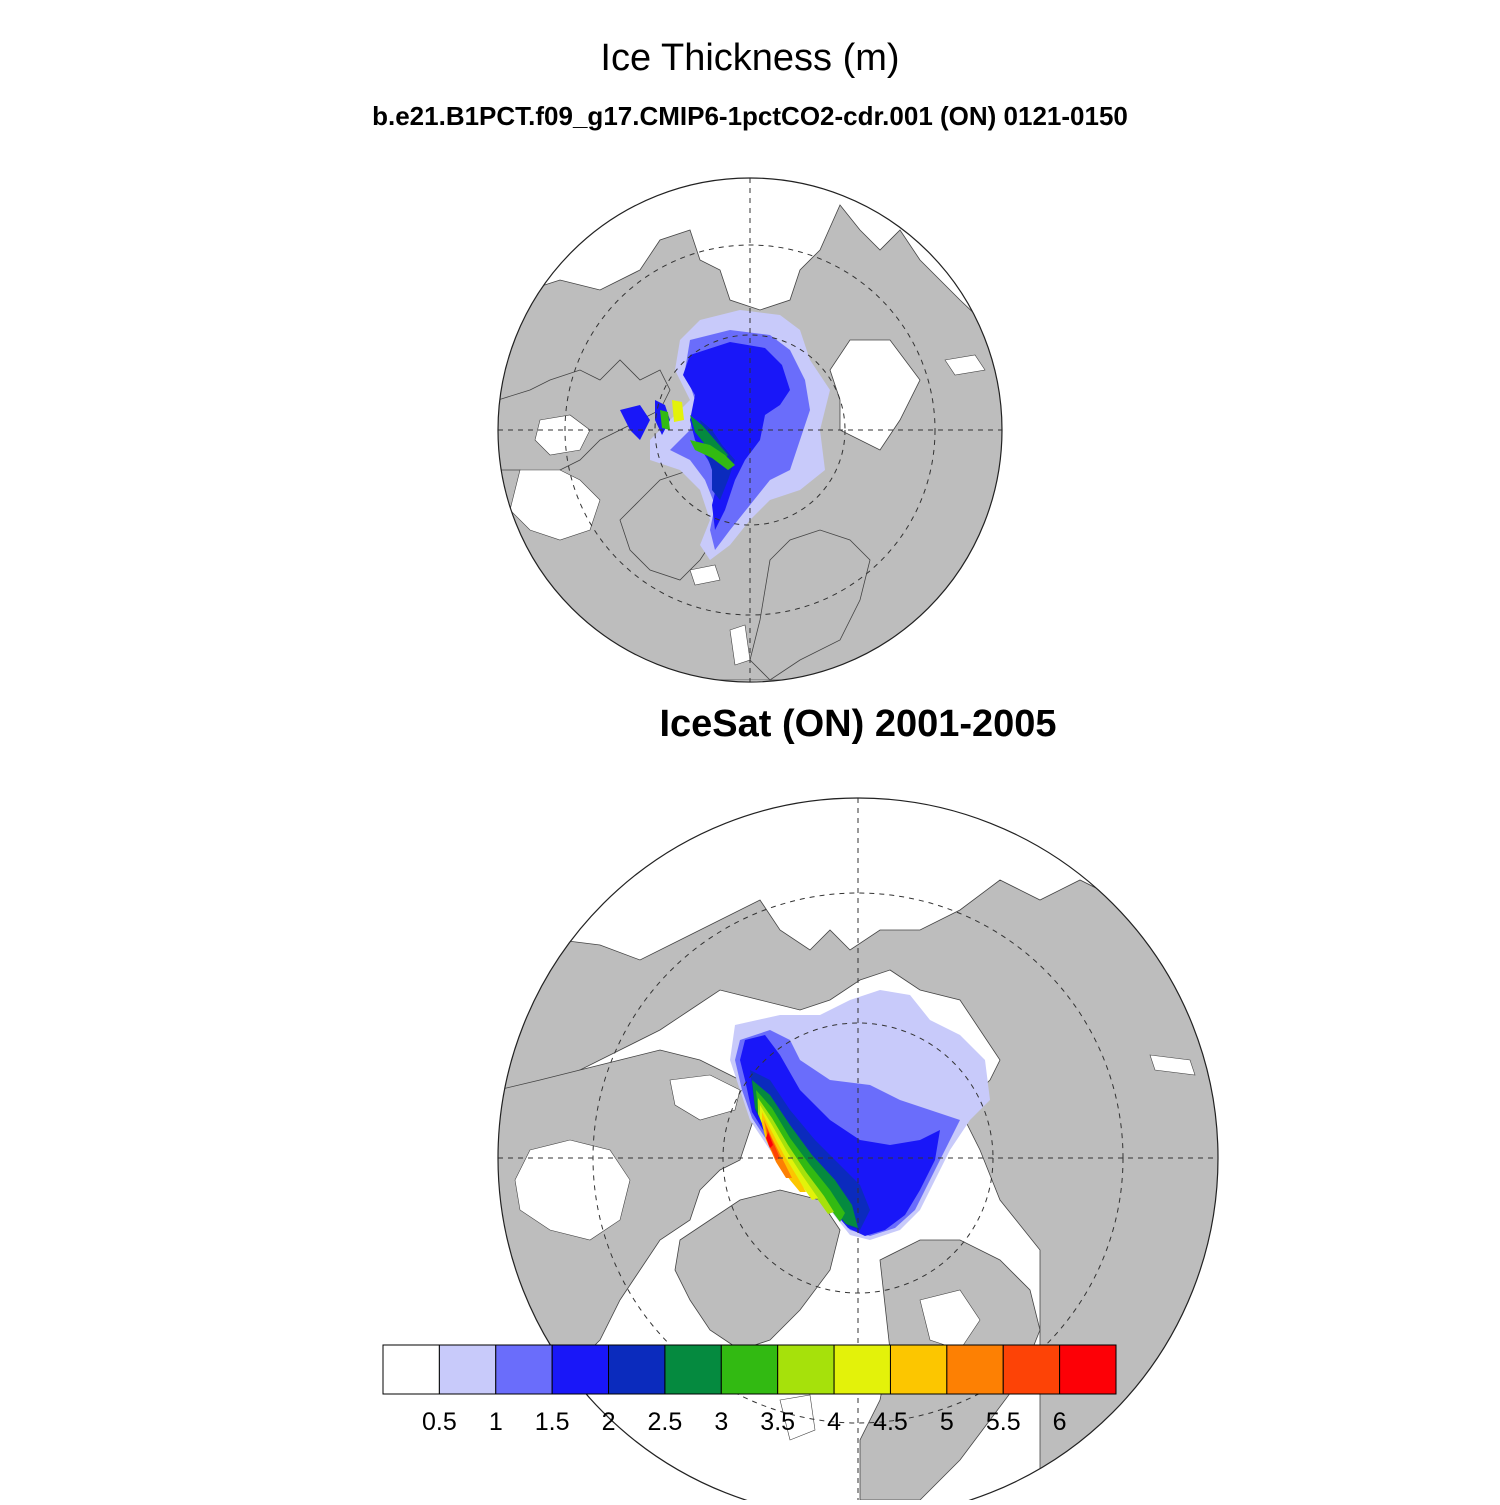 This screenshot has height=1505, width=1500. I want to click on colorbar-label-9: 5, so click(947, 1422).